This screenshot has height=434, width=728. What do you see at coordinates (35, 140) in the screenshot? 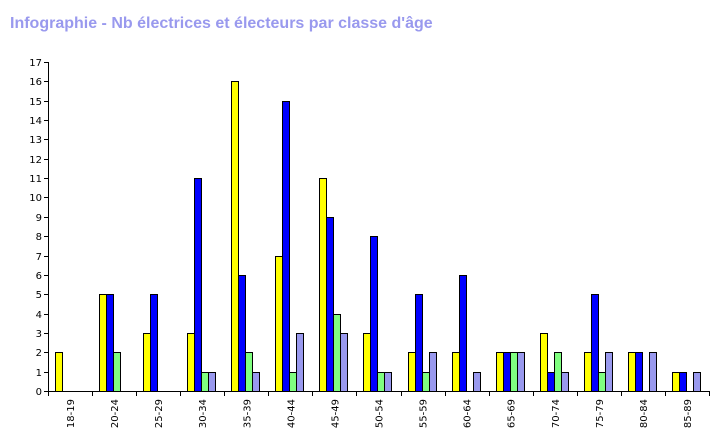
I see `y-tick-label: 13` at bounding box center [35, 140].